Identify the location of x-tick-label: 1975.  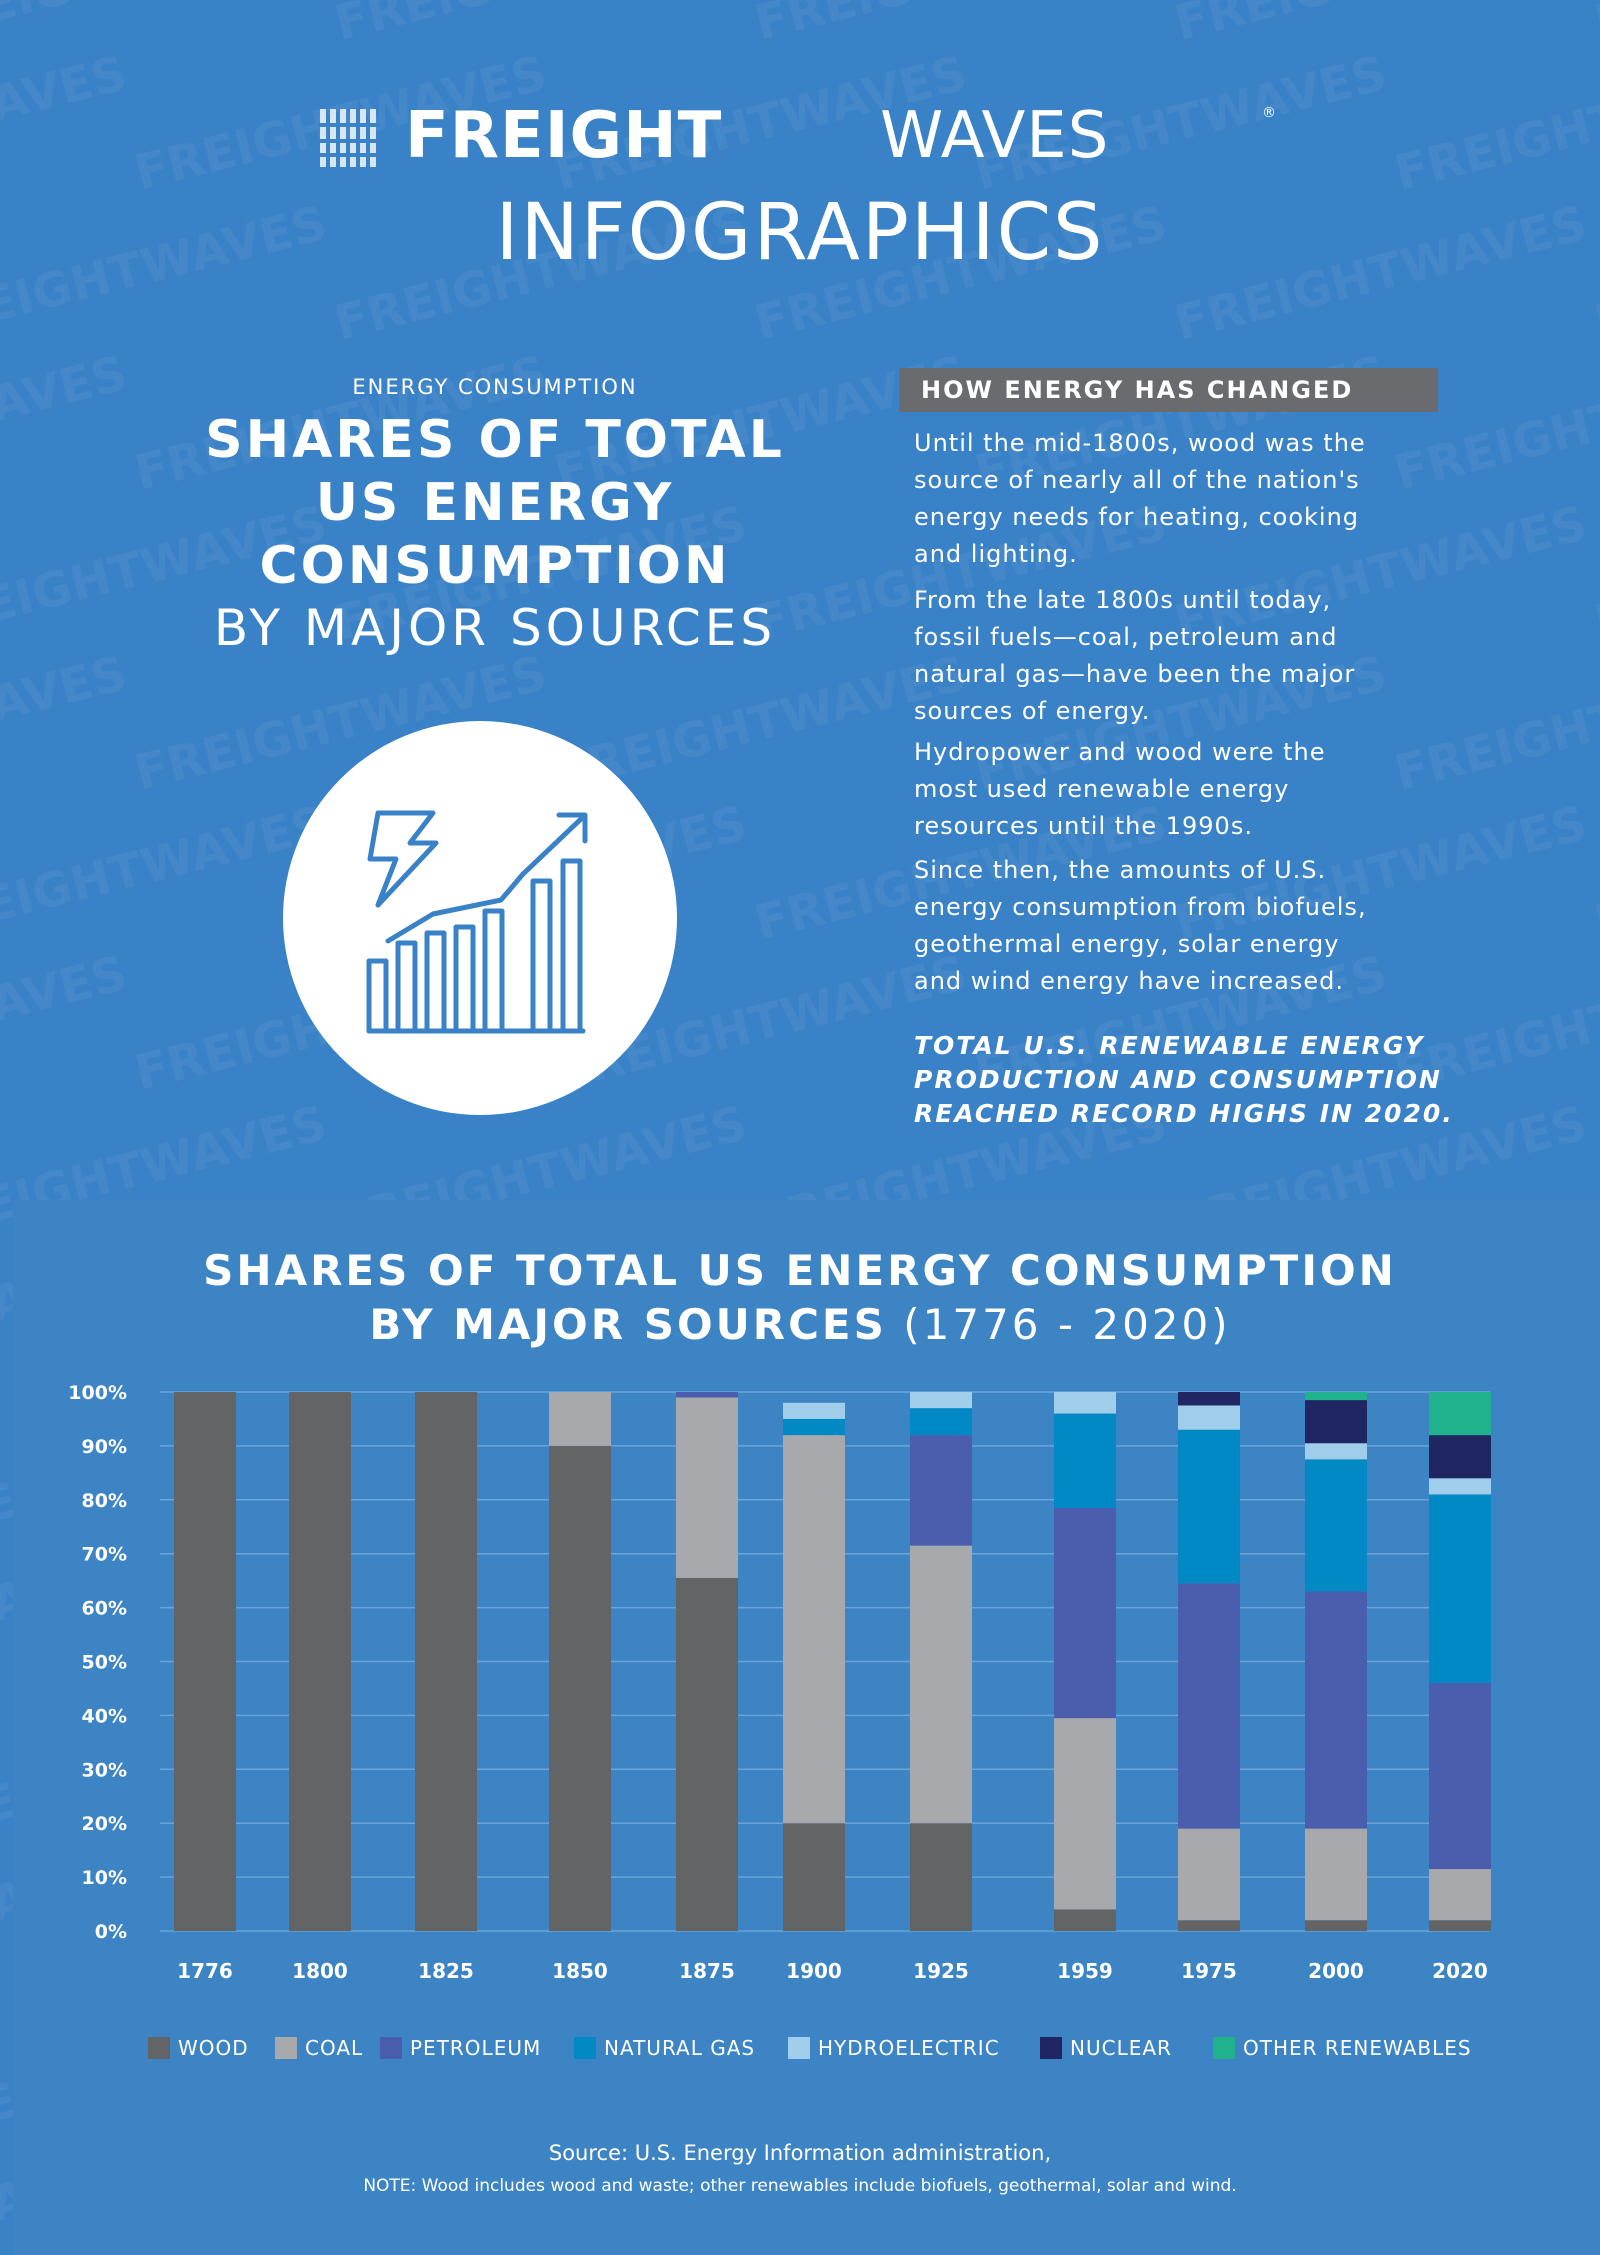
(1209, 1971).